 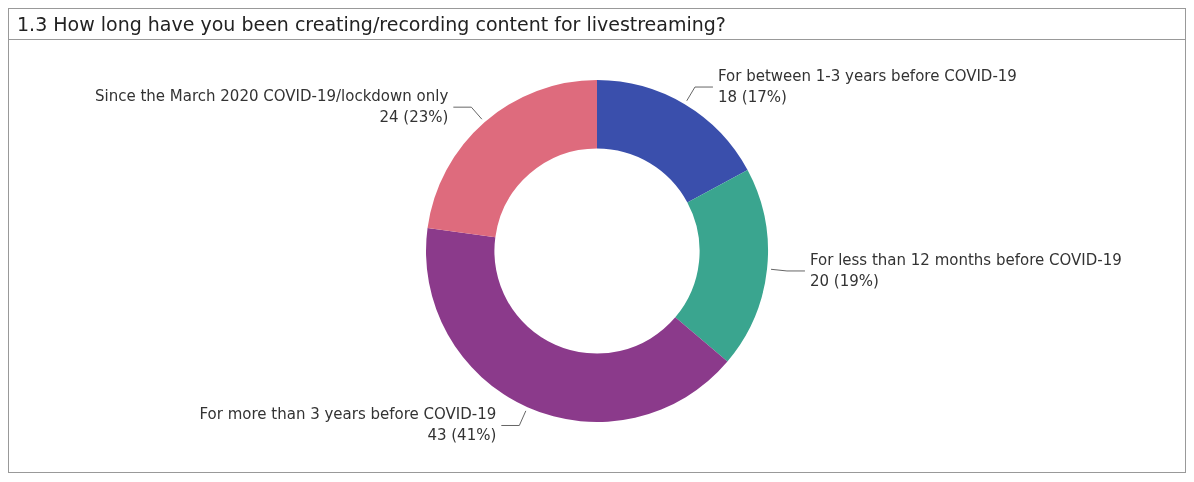 I want to click on slice-label: For more than 3 years before COVID-19, so click(x=348, y=414).